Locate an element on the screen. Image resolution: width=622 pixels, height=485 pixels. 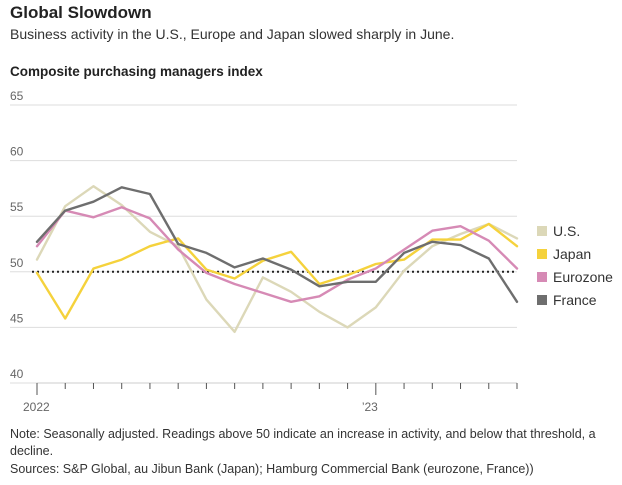
y-tick-label-55: 55 is located at coordinates (17, 207).